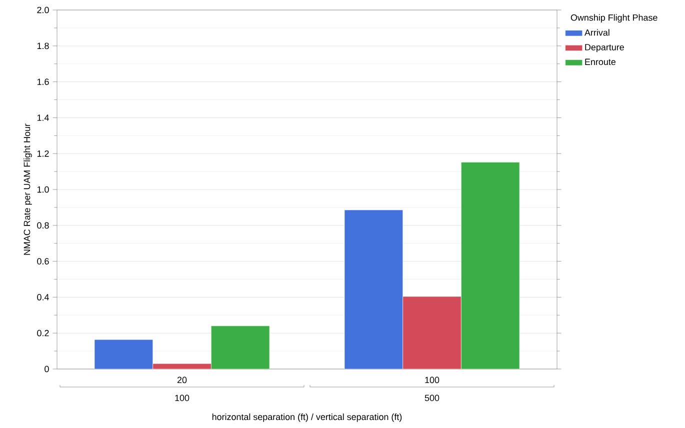  Describe the element at coordinates (432, 398) in the screenshot. I see `text: 500` at that location.